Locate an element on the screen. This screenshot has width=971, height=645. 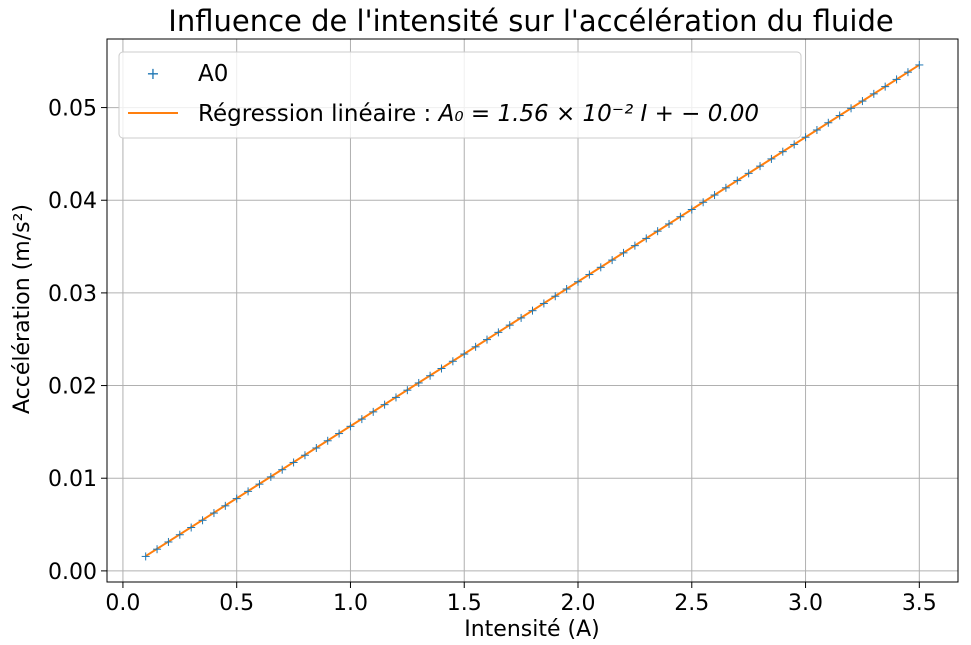
x-tick-label: 0.0 is located at coordinates (122, 603).